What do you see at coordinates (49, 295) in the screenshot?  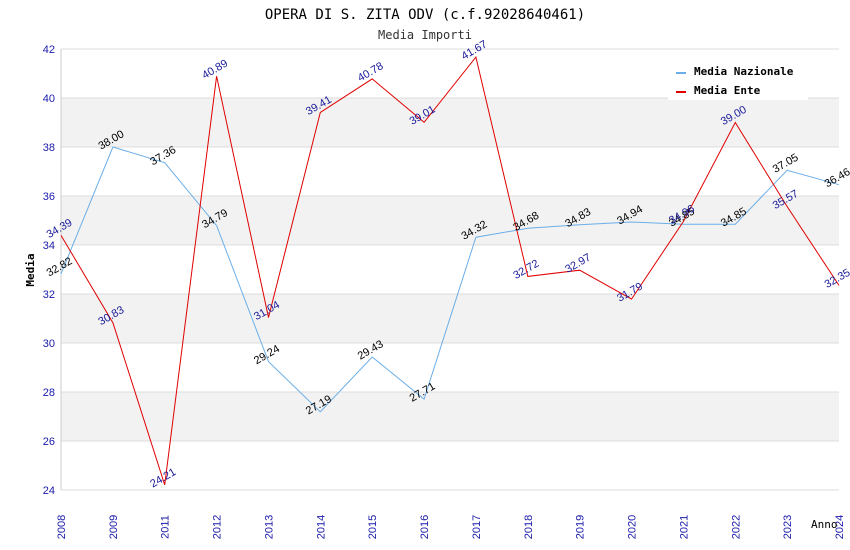 I see `y-tick-label: 32` at bounding box center [49, 295].